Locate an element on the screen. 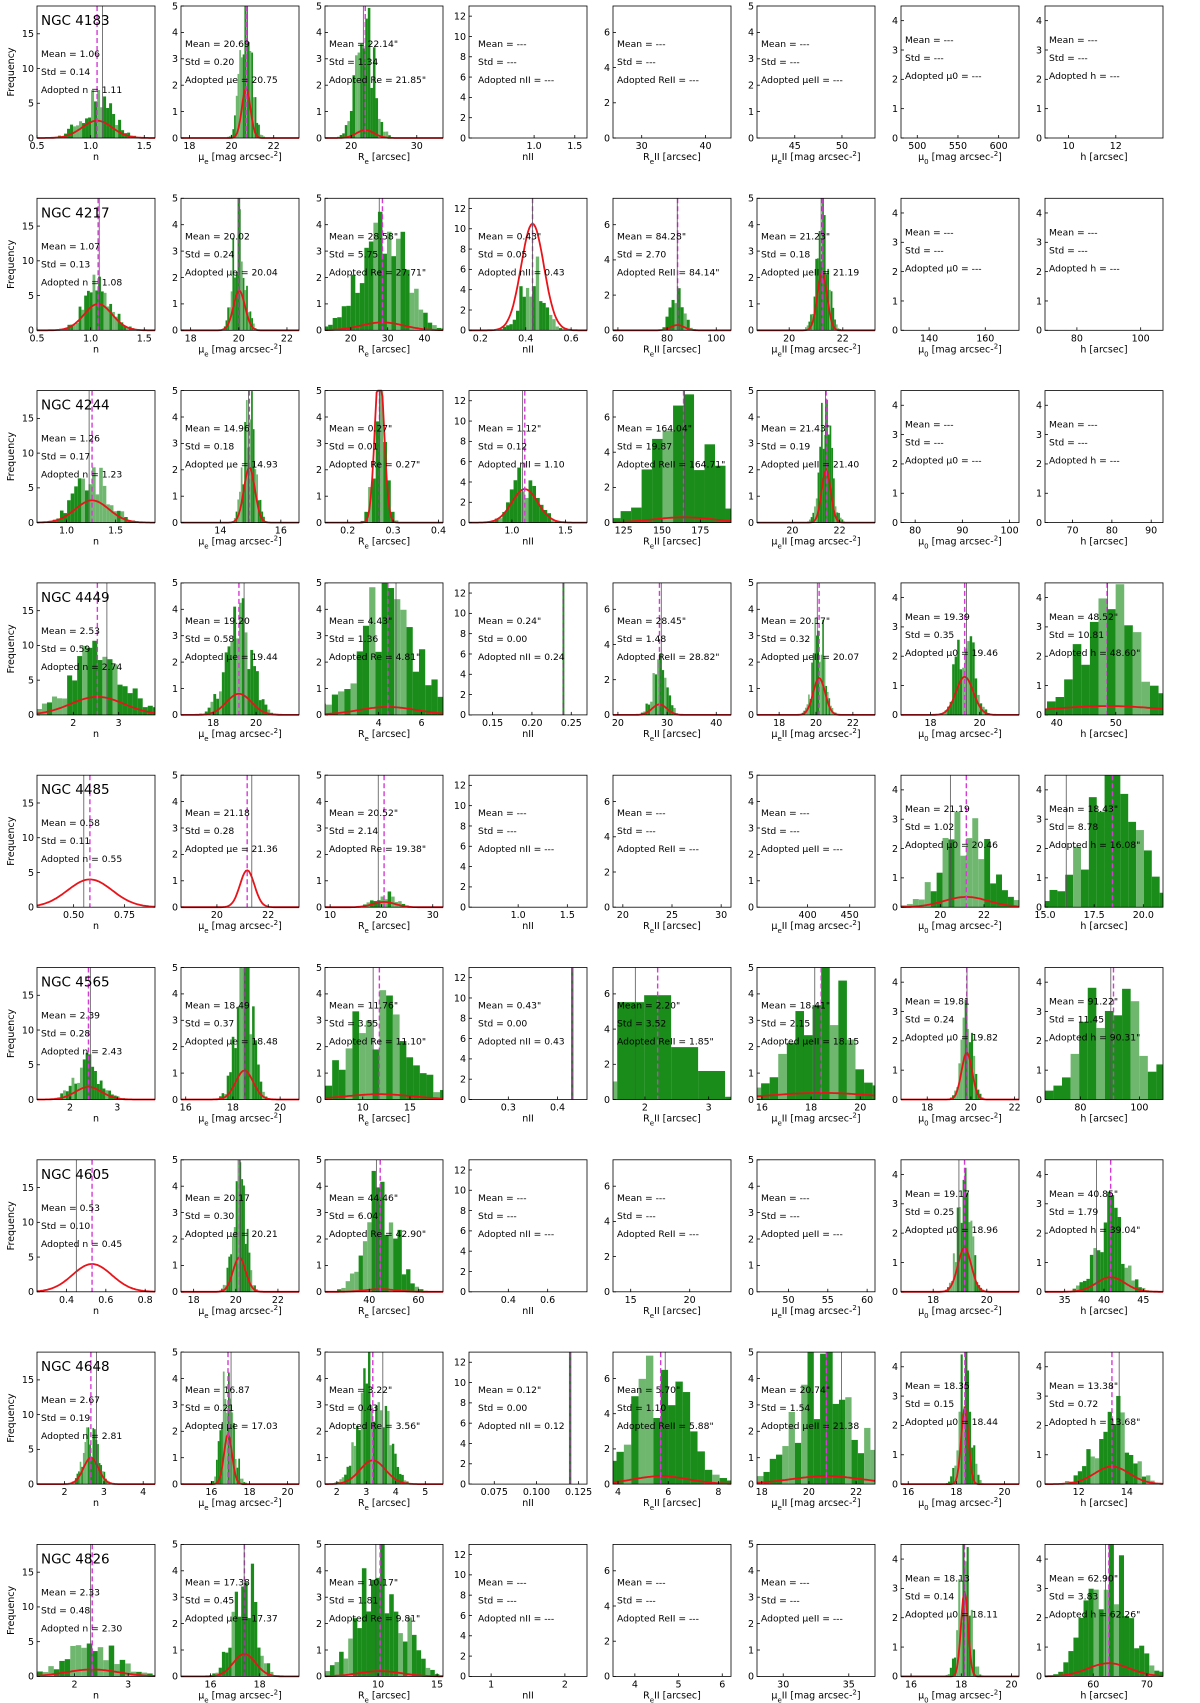 Image resolution: width=1200 pixels, height=1703 pixels. x-tick-label: 30 is located at coordinates (433, 915).